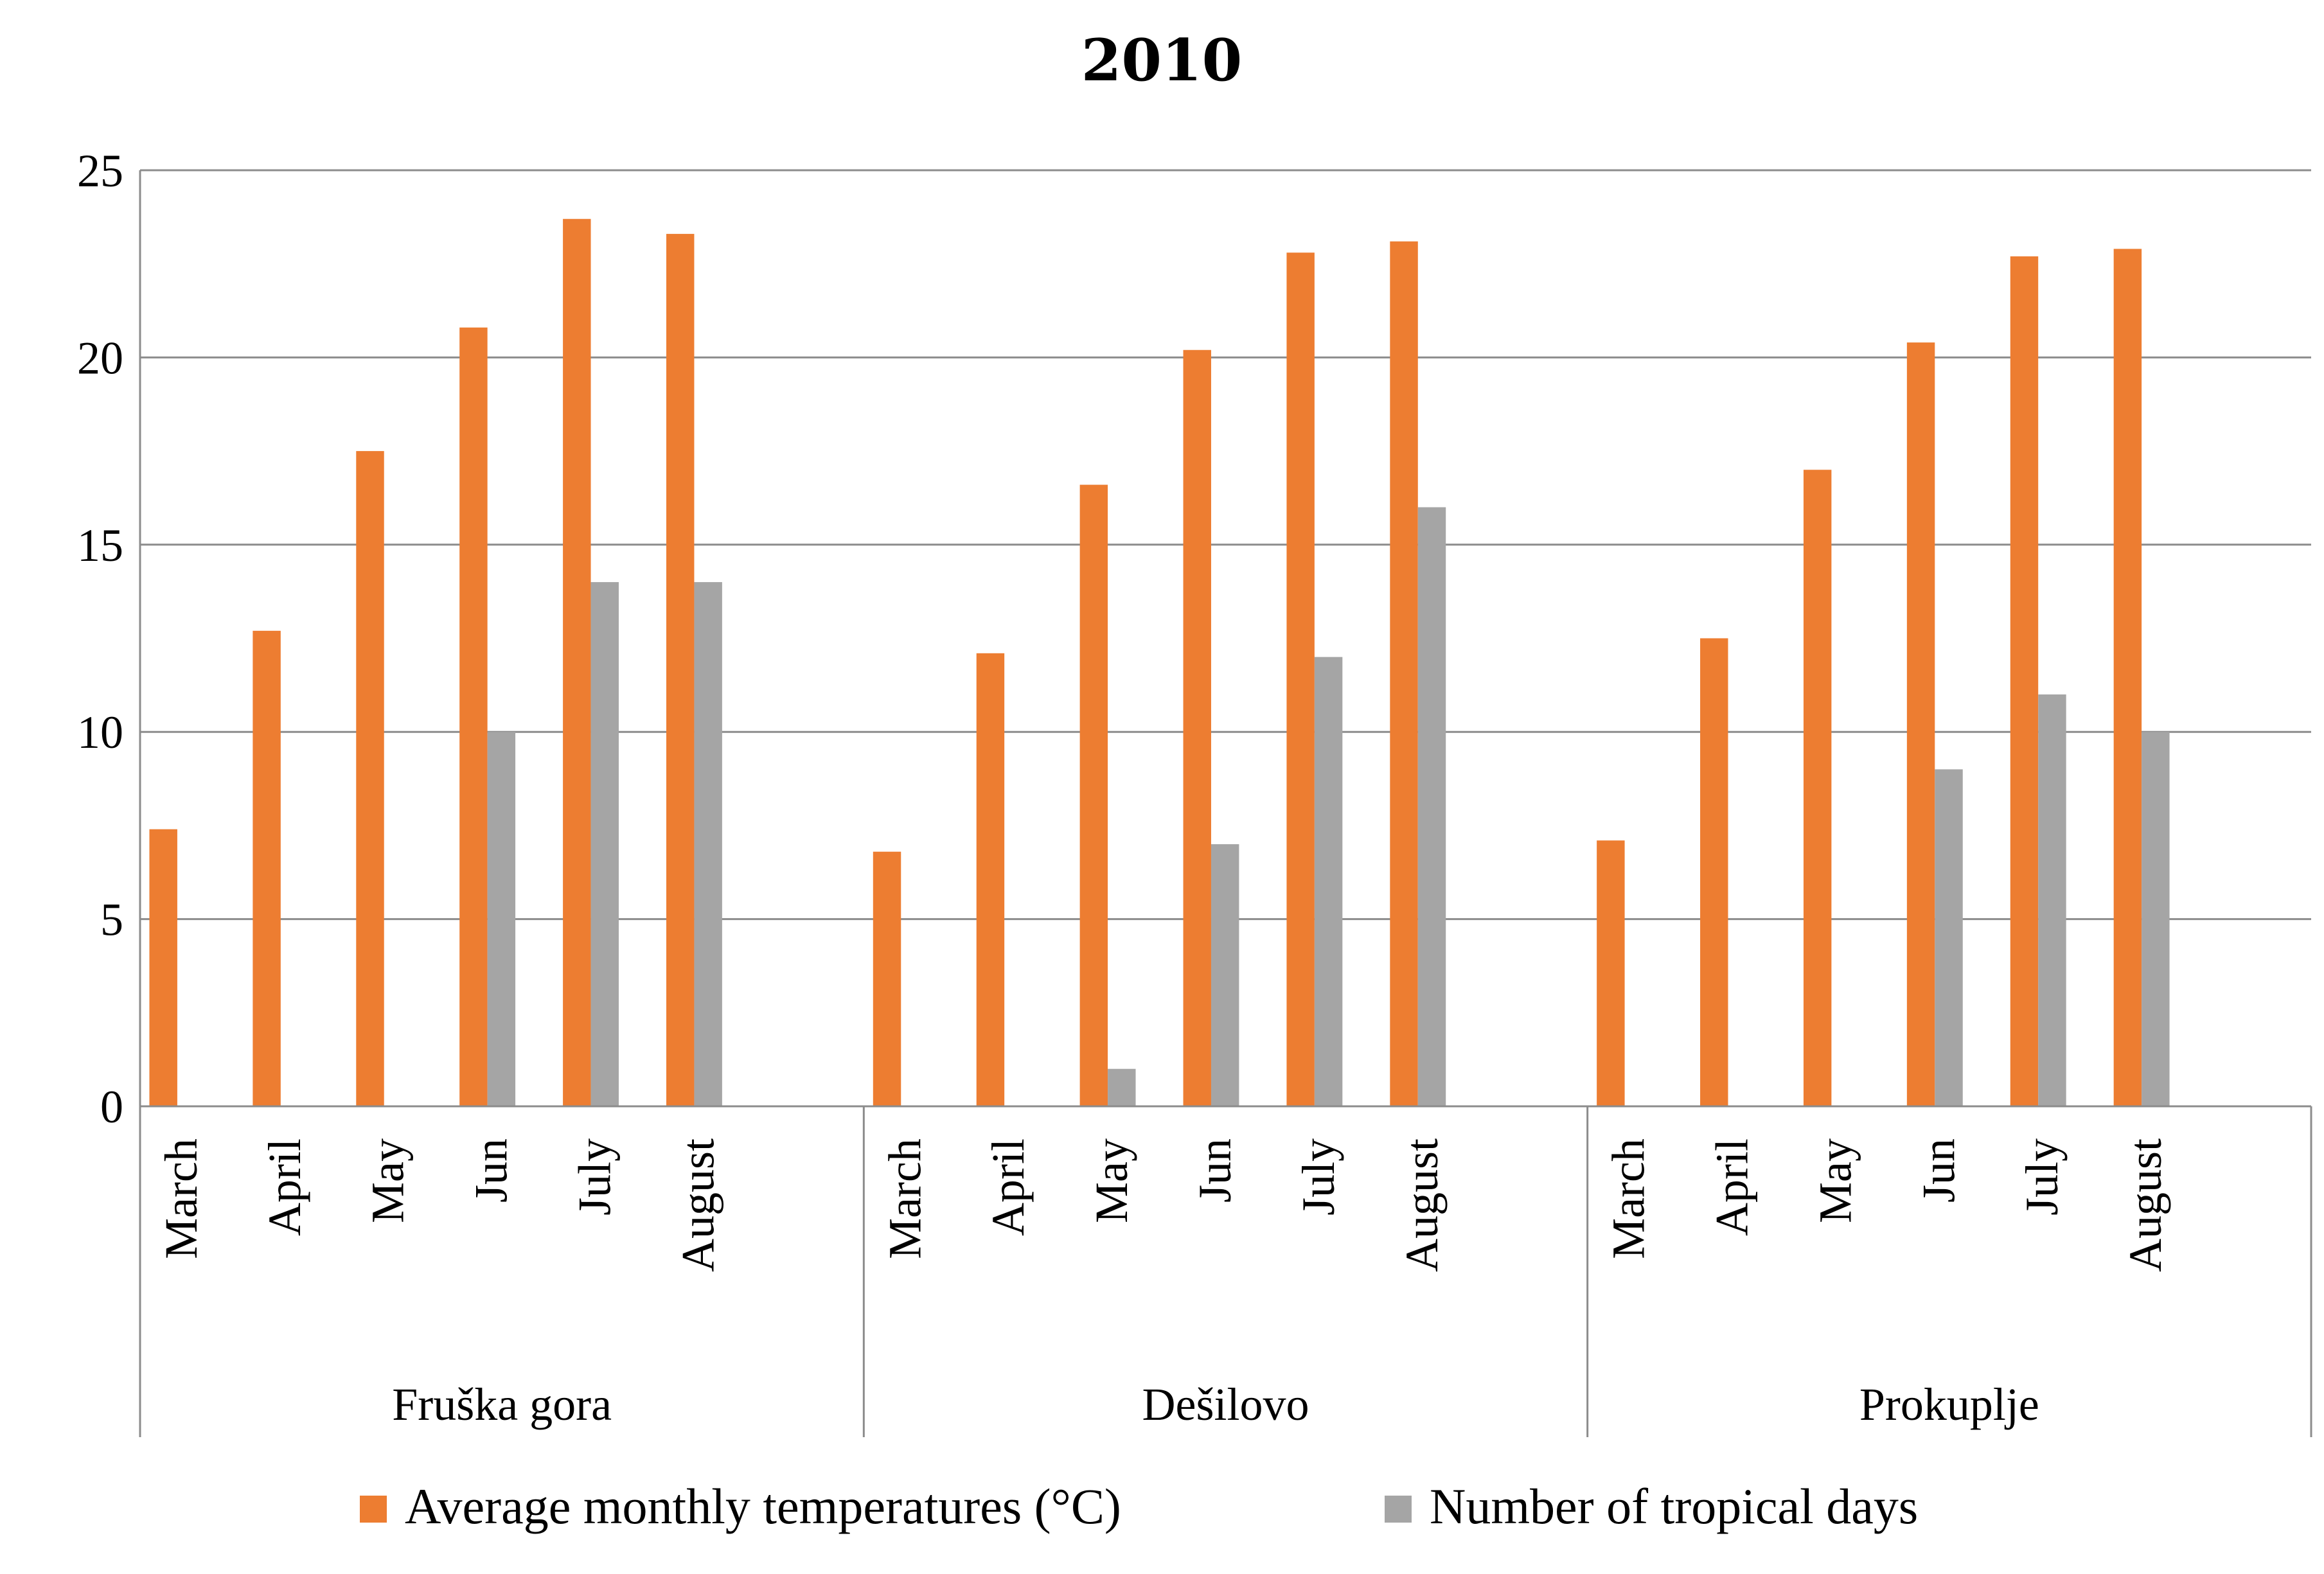  What do you see at coordinates (1674, 1506) in the screenshot?
I see `legend-label: Number of tropical days` at bounding box center [1674, 1506].